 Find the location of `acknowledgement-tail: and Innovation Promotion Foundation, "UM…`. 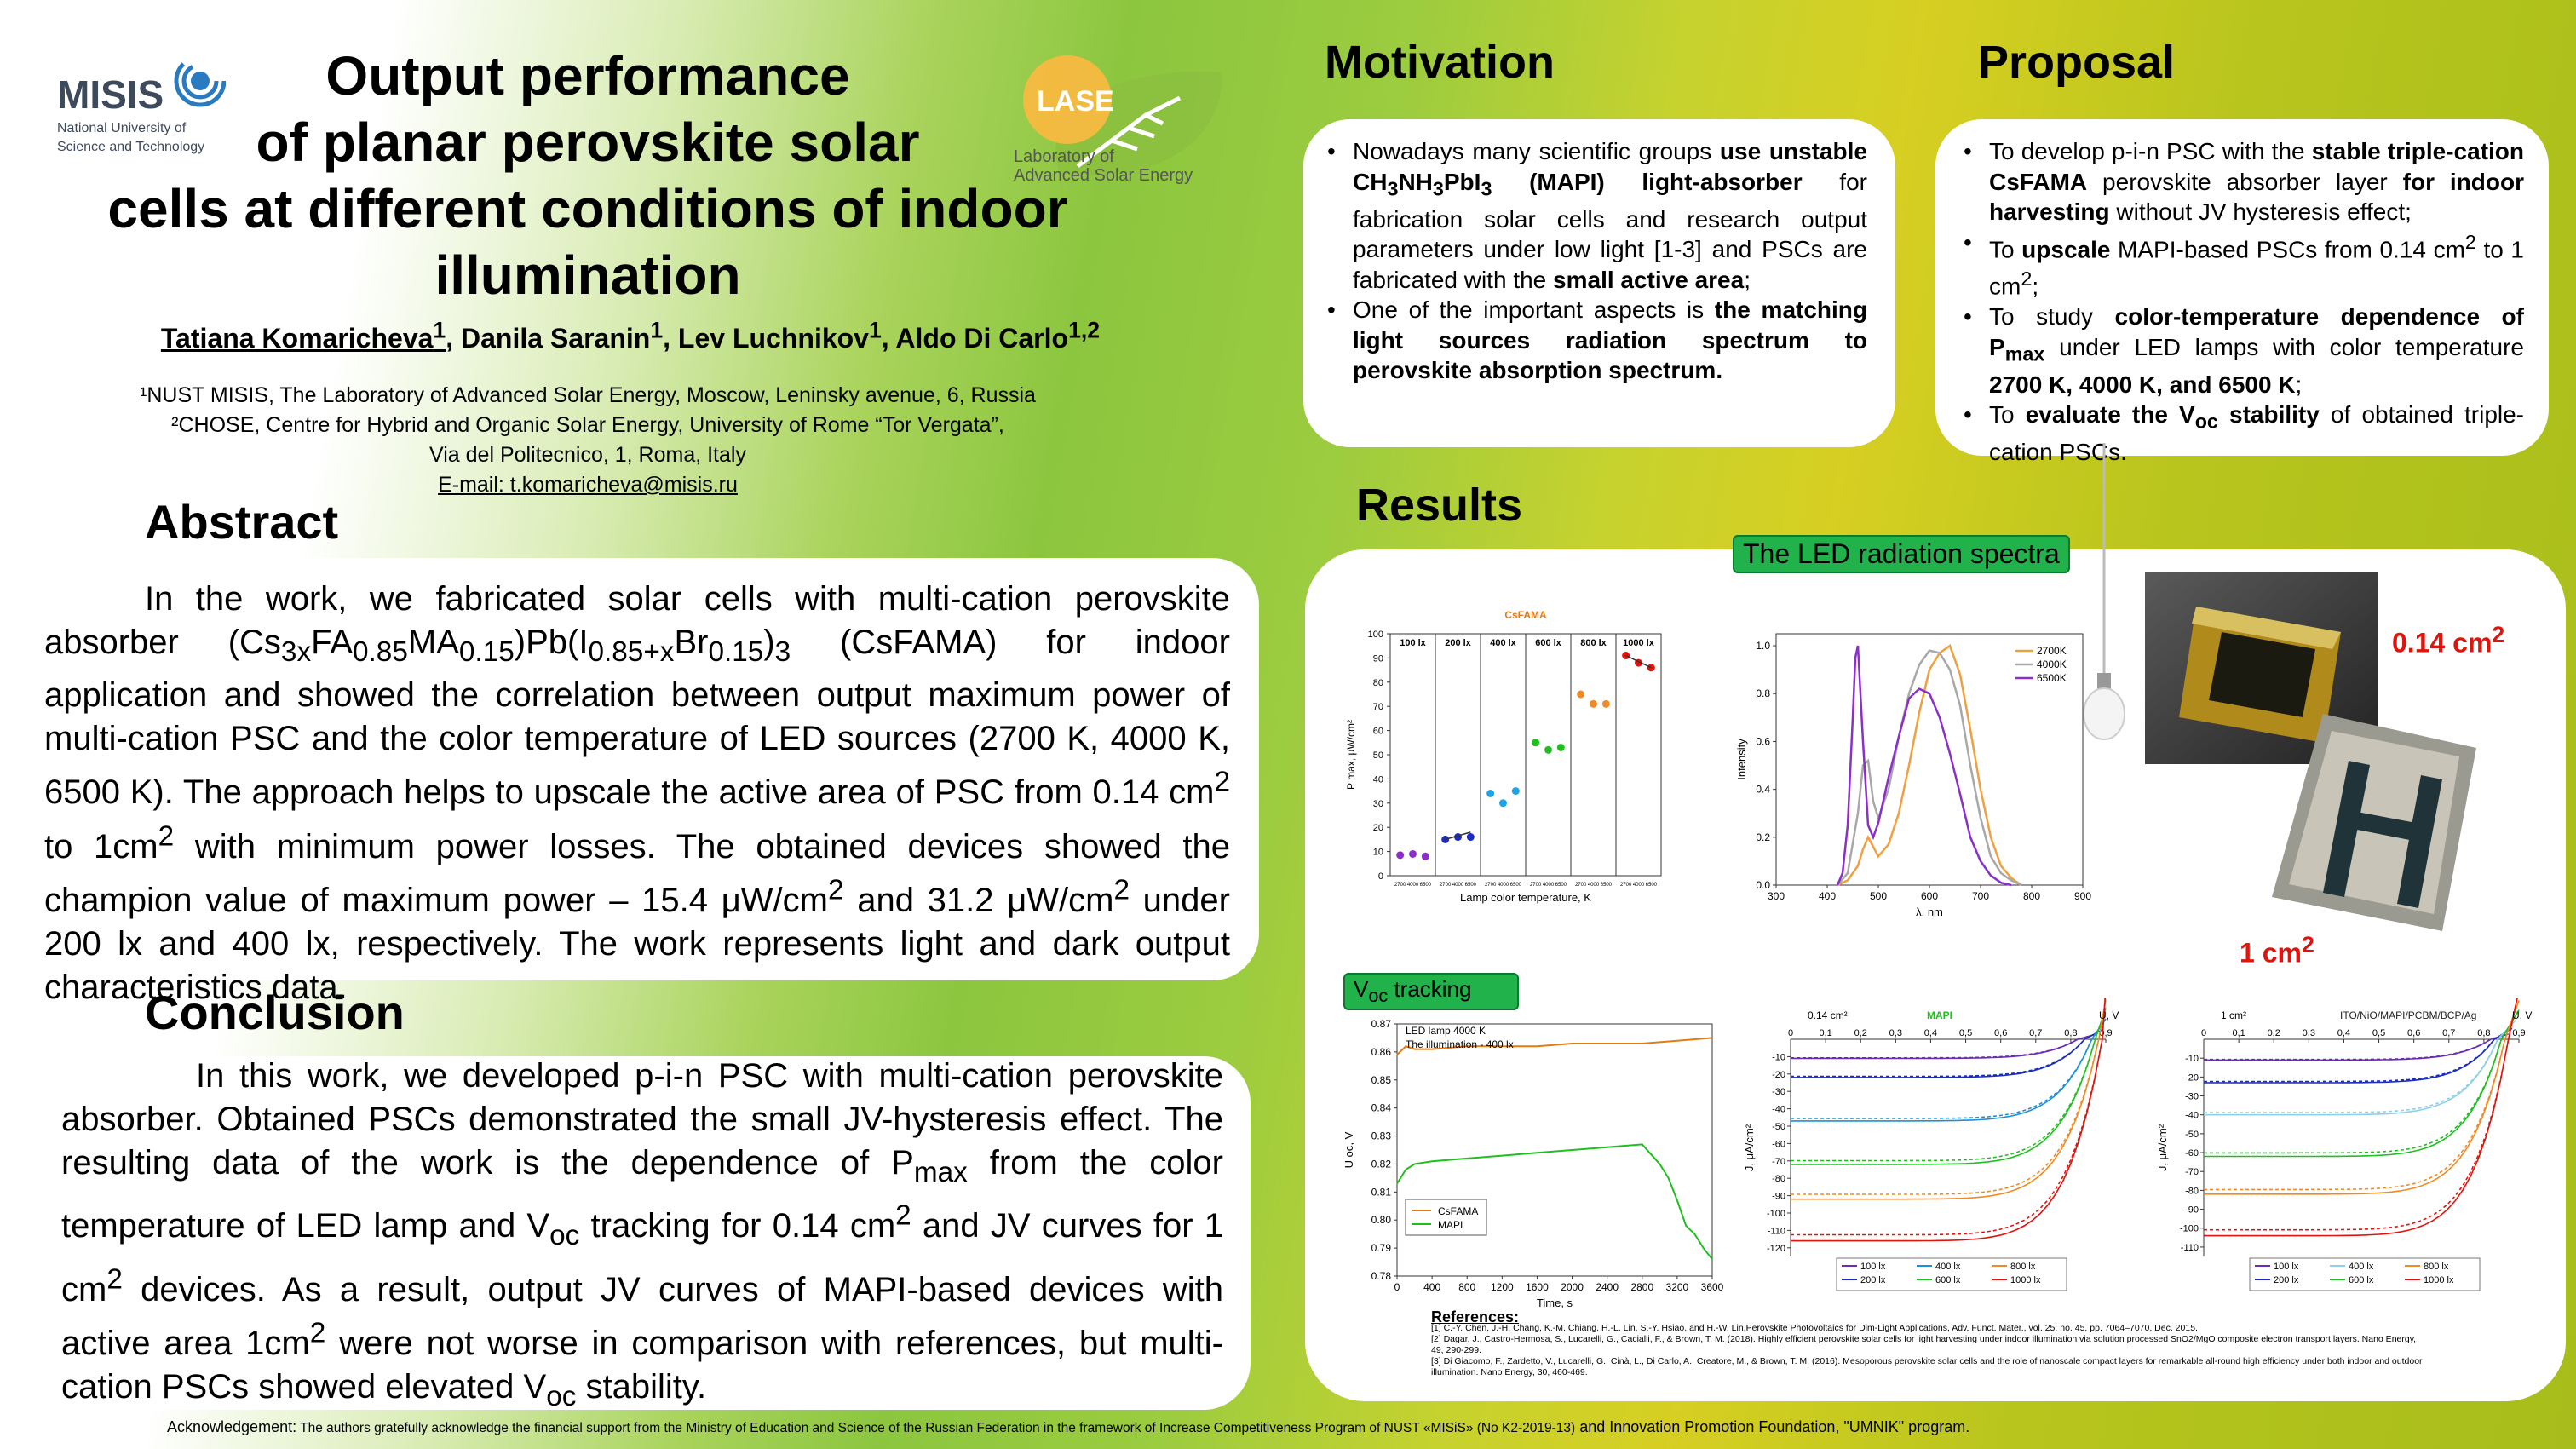

acknowledgement-tail: and Innovation Promotion Foundation, "UM… is located at coordinates (1772, 1426).